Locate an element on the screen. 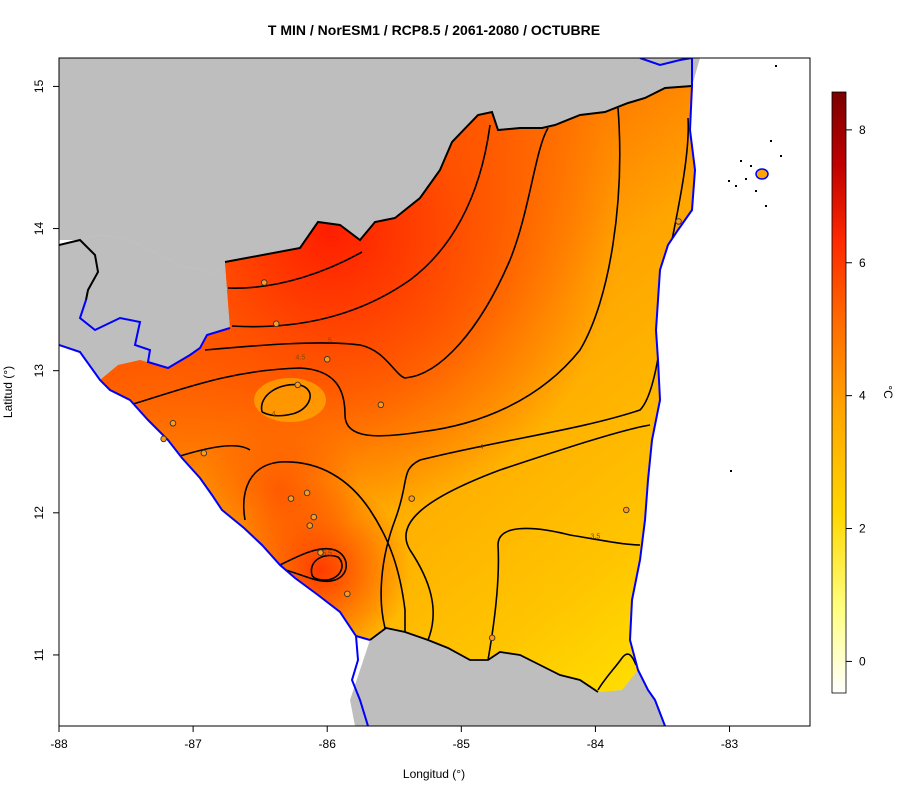 The height and width of the screenshot is (800, 900). colorbar: 0 2 4 6 8 °C is located at coordinates (863, 392).